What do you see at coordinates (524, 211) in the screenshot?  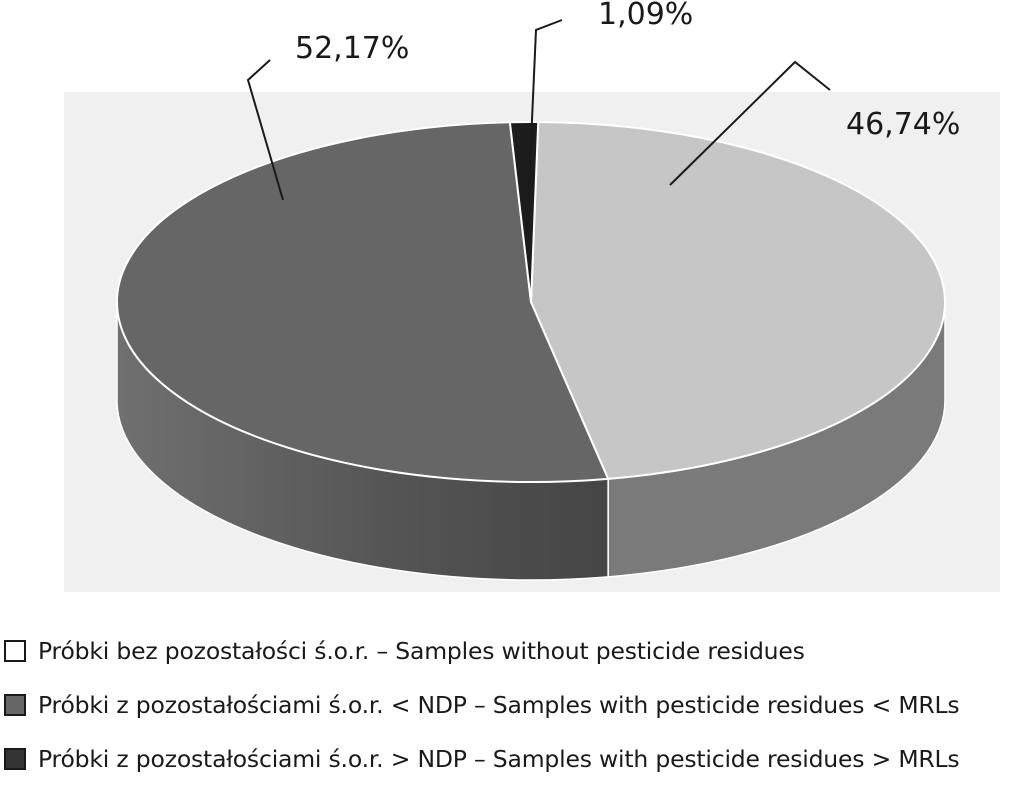 I see `pie-slice-above-mrl` at bounding box center [524, 211].